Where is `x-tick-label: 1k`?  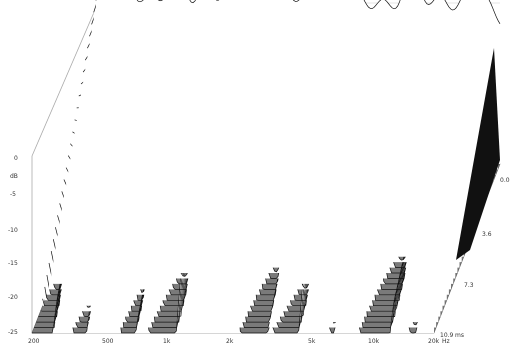 x-tick-label: 1k is located at coordinates (167, 341).